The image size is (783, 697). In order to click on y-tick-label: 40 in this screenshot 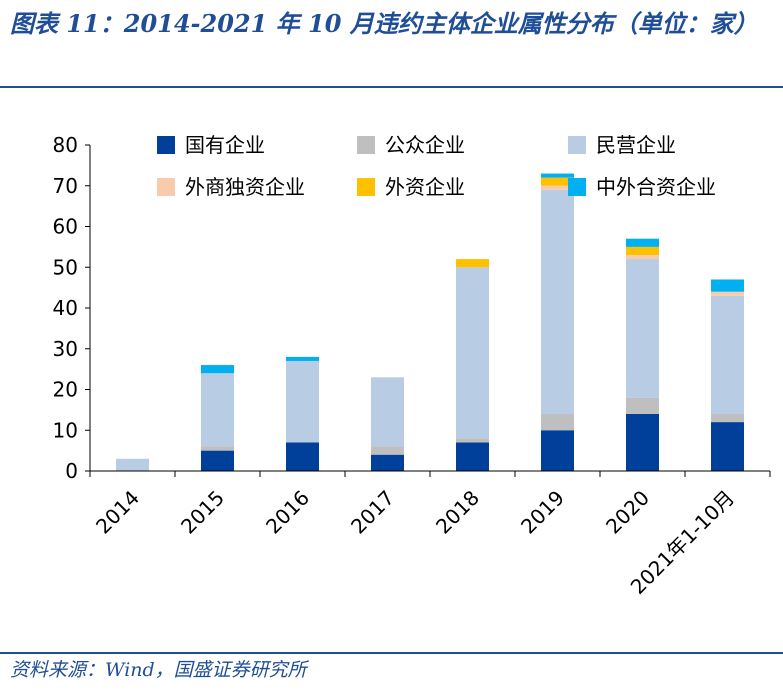, I will do `click(65, 308)`.